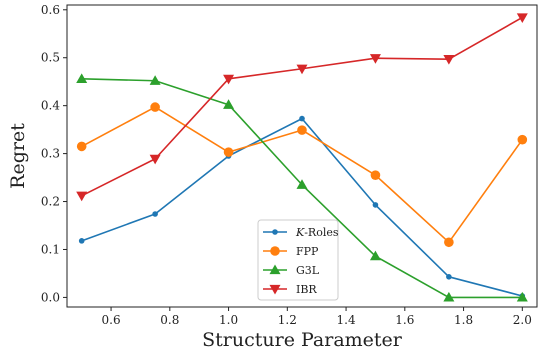 The image size is (545, 356). Describe the element at coordinates (301, 261) in the screenshot. I see `legend-items: K-Roles FPP G3L IBR` at that location.